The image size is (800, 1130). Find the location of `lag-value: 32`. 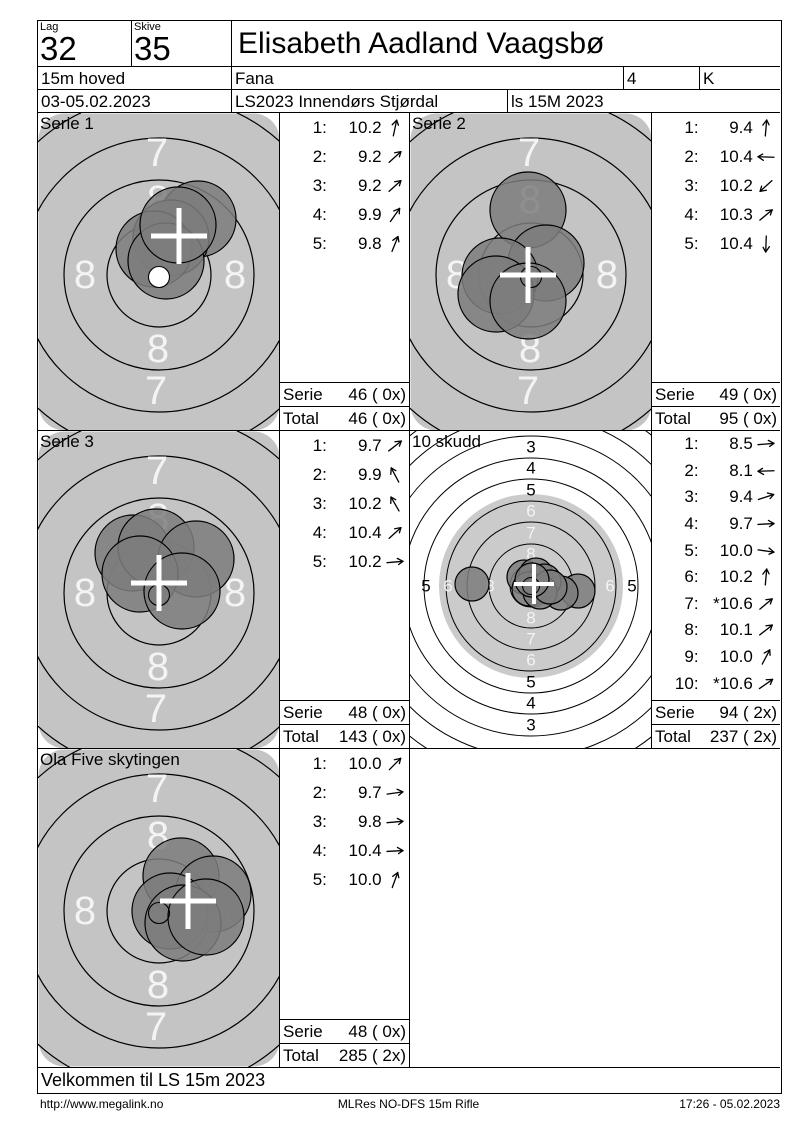

lag-value: 32 is located at coordinates (58, 48).